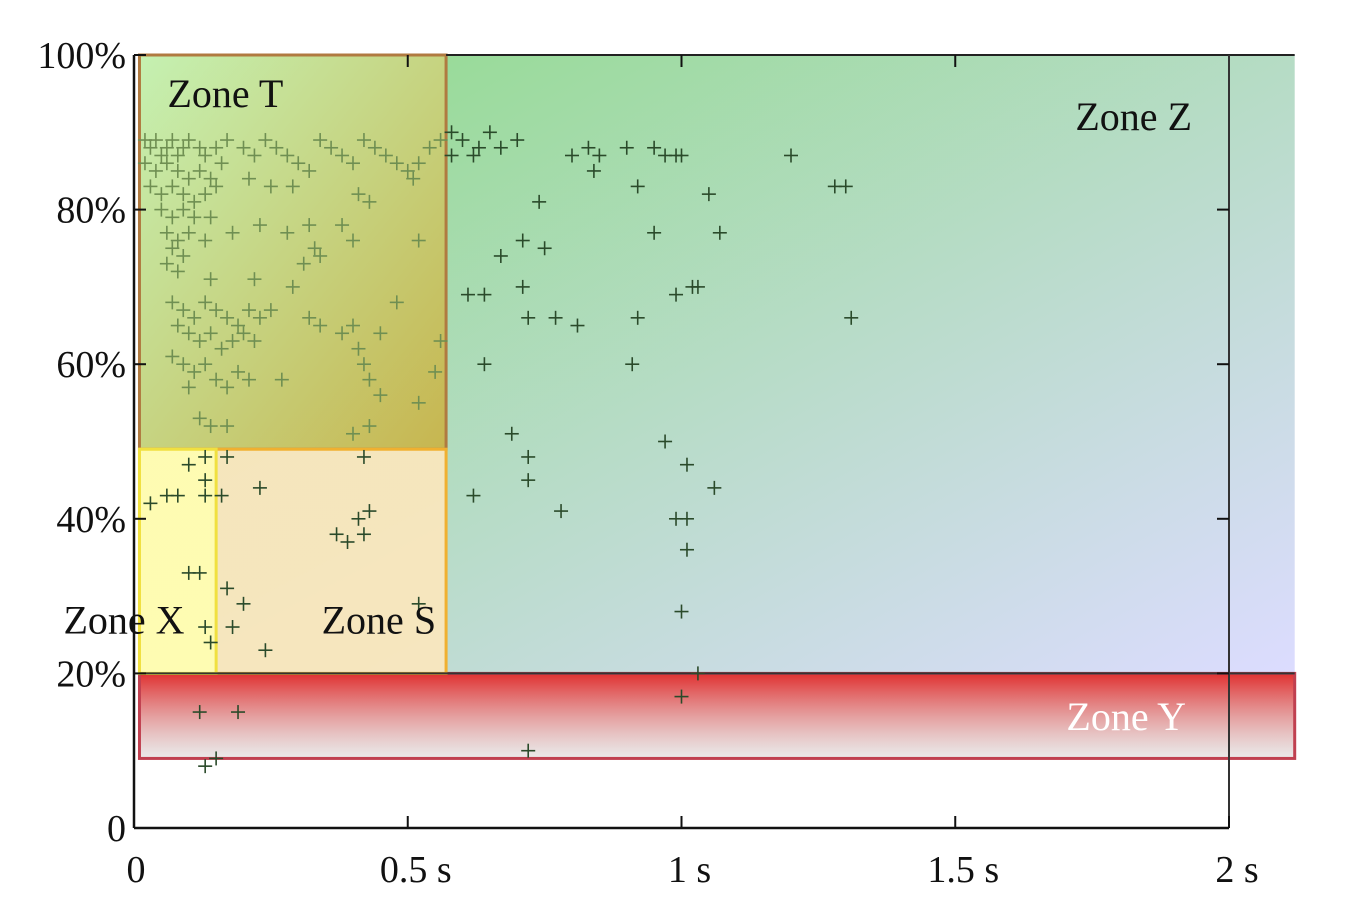 Image resolution: width=1370 pixels, height=906 pixels. What do you see at coordinates (379, 619) in the screenshot?
I see `zone-s-label: Zone S` at bounding box center [379, 619].